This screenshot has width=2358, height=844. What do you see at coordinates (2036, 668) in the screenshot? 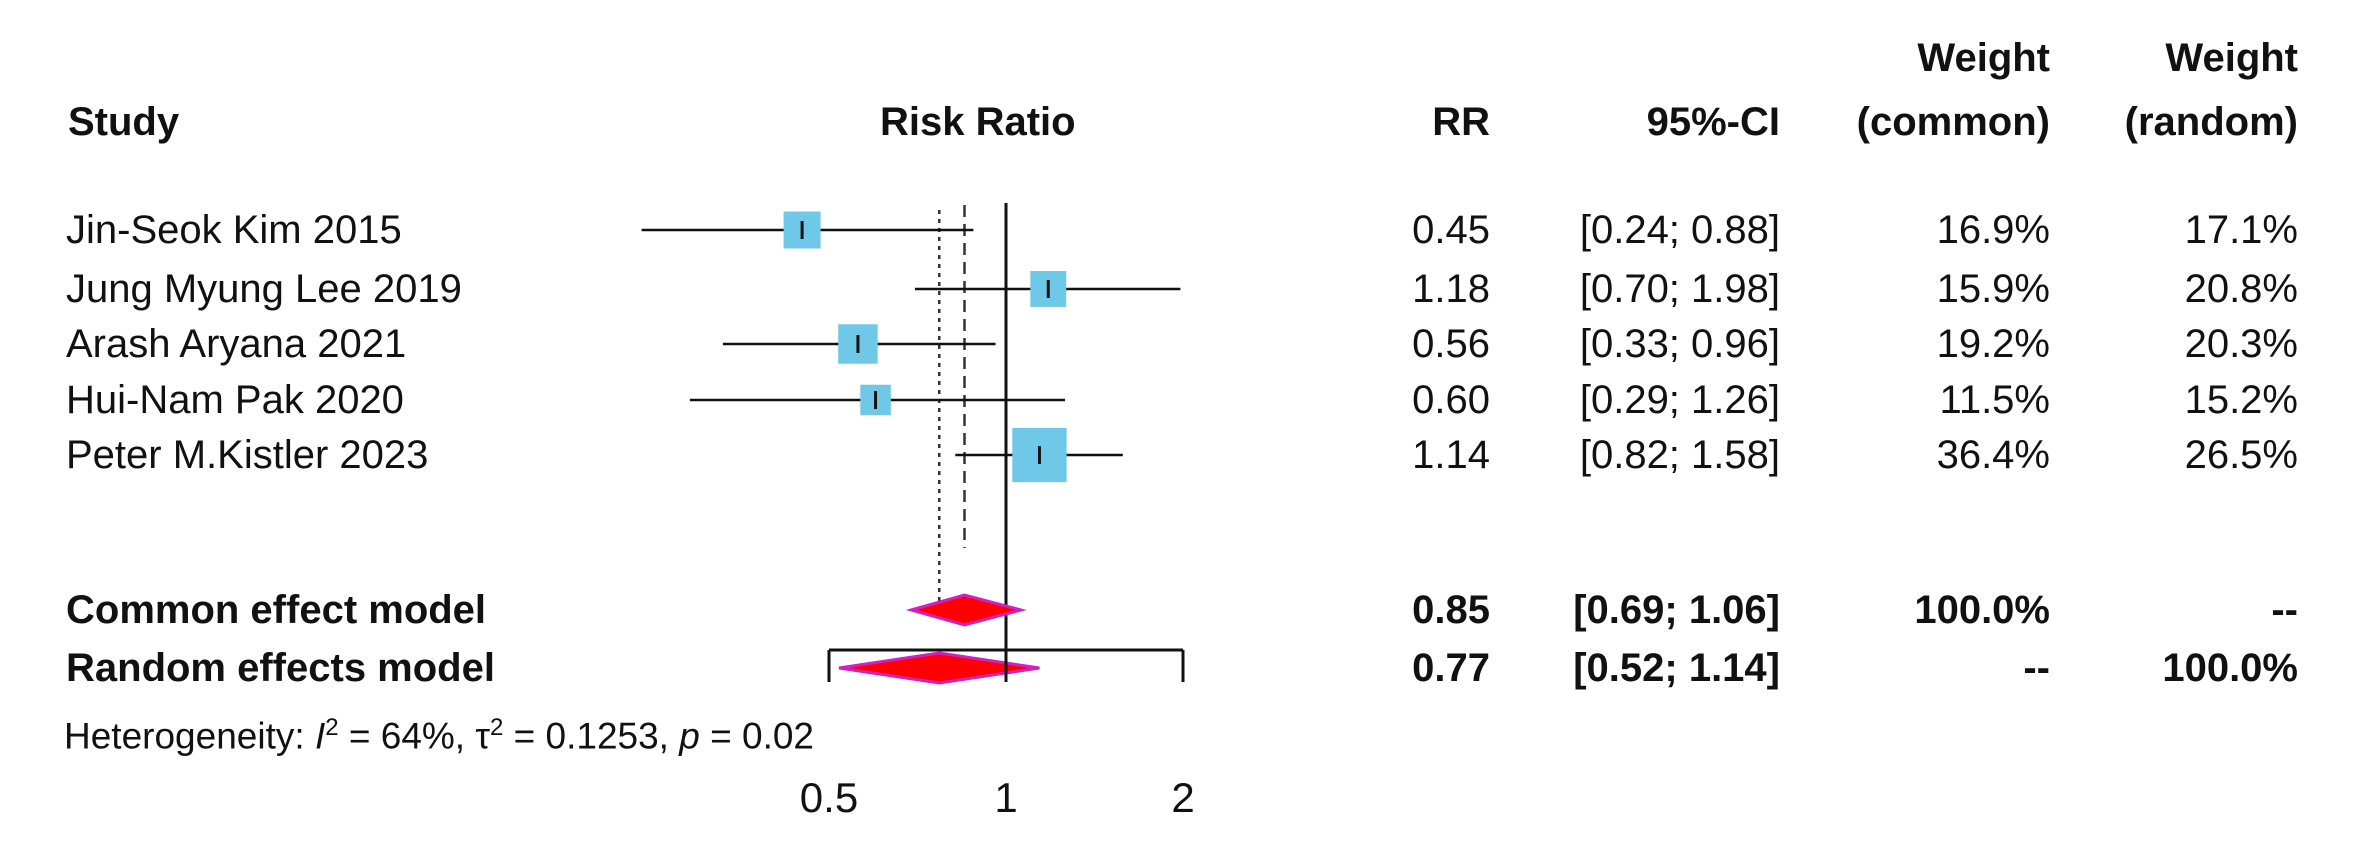
I see `pooled-weight-common: --` at bounding box center [2036, 668].